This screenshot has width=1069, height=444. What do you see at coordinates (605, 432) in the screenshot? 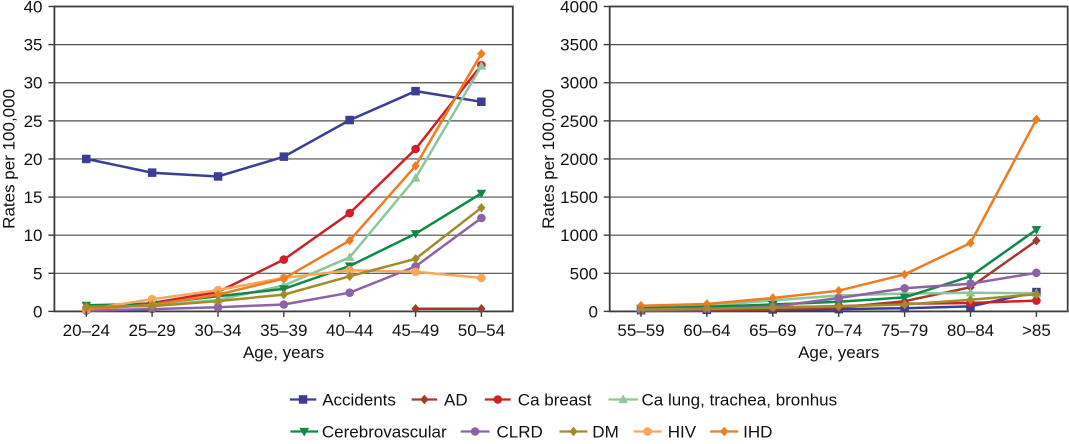
I see `svg-text: DM` at bounding box center [605, 432].